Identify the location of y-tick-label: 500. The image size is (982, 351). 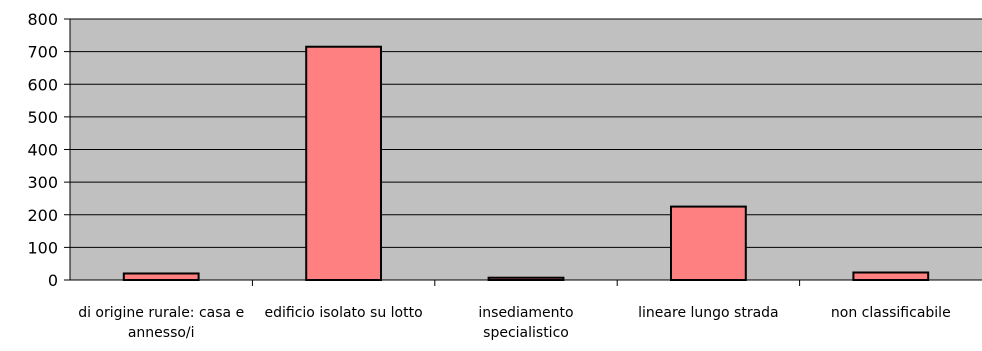
(42, 117).